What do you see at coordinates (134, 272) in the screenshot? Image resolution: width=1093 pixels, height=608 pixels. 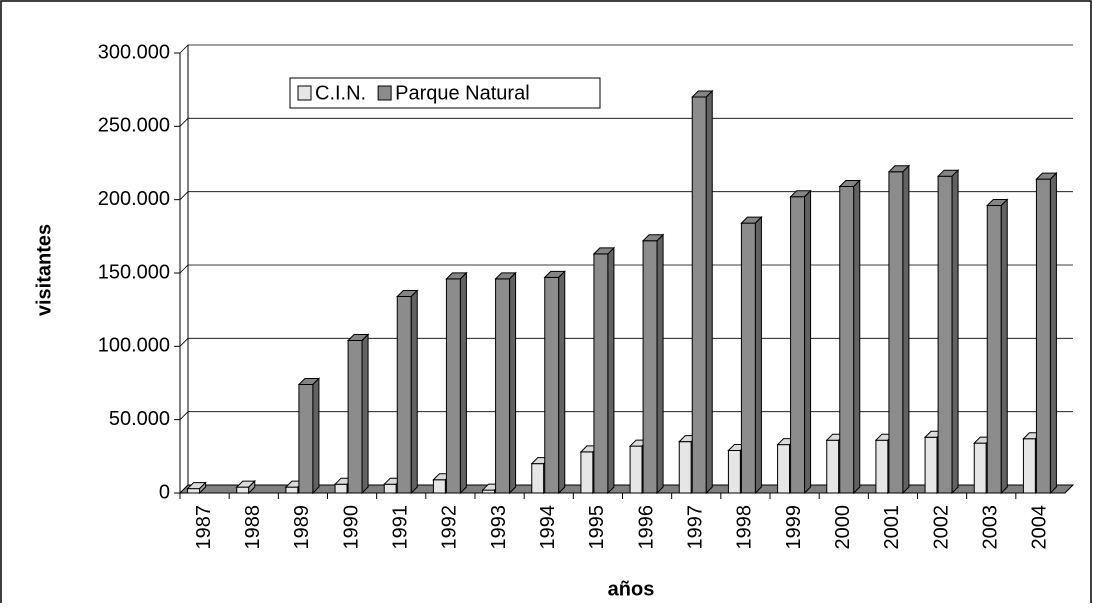 I see `y-tick-label: 150.000` at bounding box center [134, 272].